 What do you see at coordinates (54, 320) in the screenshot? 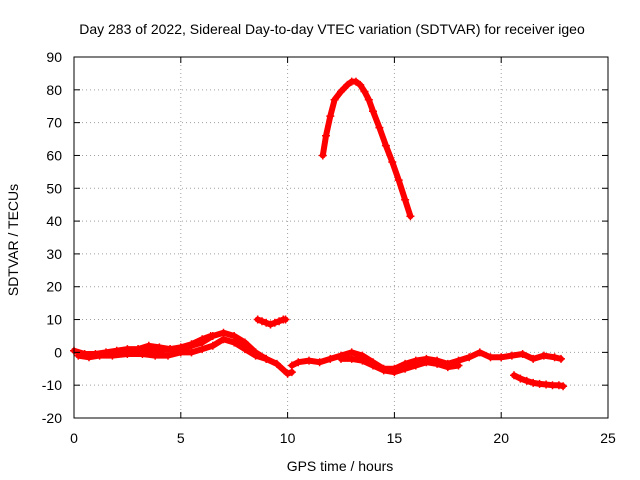
I see `y-tick-label: 10` at bounding box center [54, 320].